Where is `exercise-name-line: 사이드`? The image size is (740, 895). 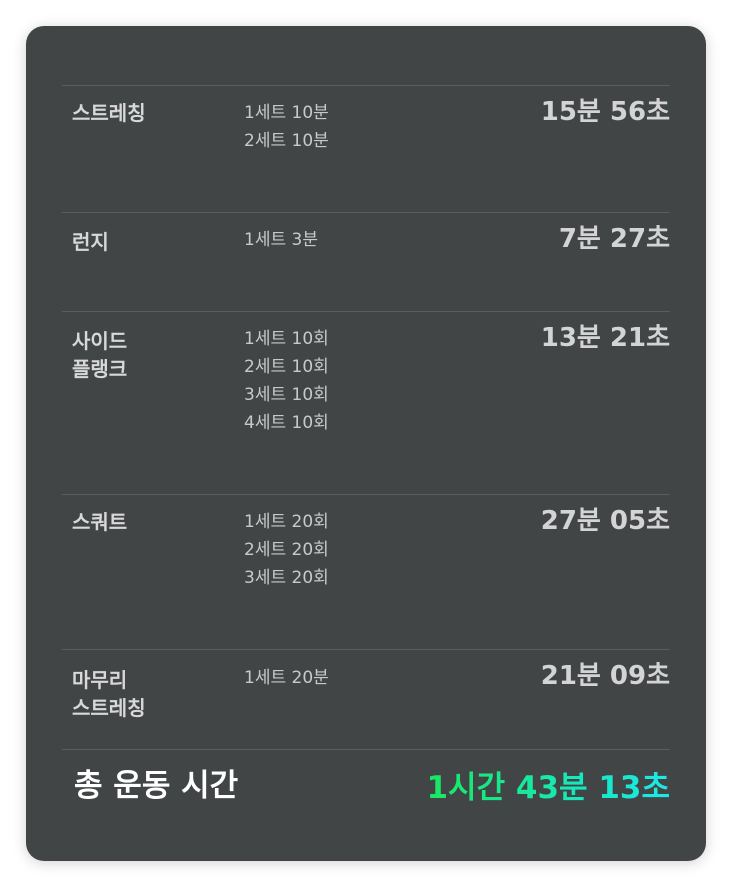 exercise-name-line: 사이드 is located at coordinates (100, 341).